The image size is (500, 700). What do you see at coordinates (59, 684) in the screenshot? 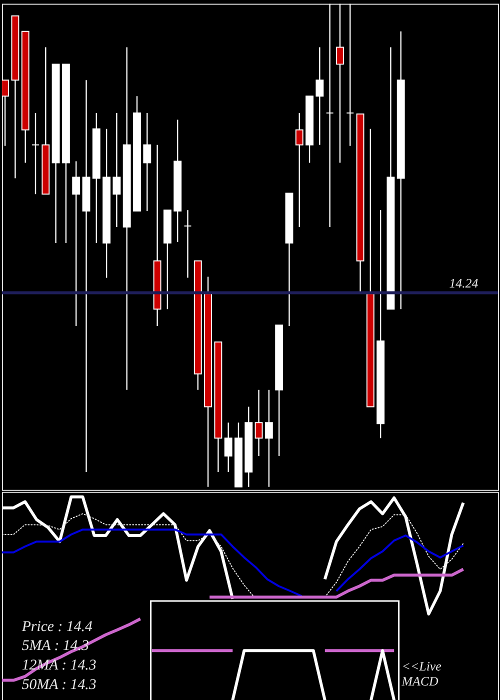
I see `annotation: 50MA : 14.3` at bounding box center [59, 684].